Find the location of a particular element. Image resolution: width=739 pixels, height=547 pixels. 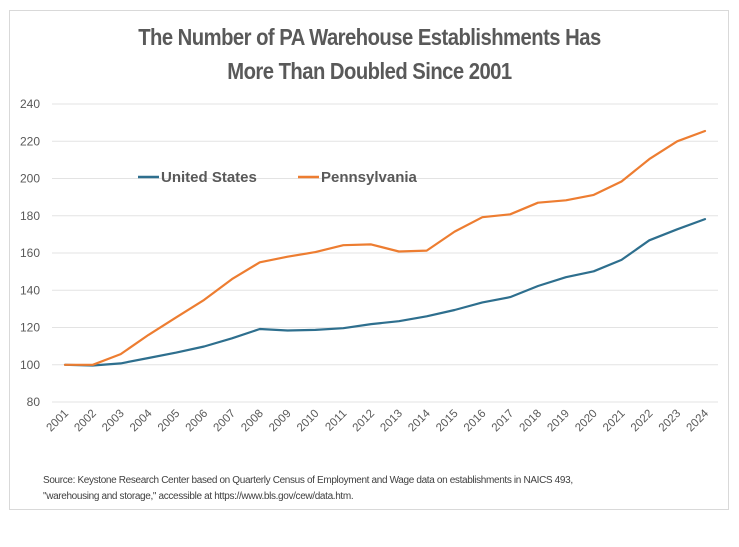

x-tick-label: 2001 is located at coordinates (58, 421).